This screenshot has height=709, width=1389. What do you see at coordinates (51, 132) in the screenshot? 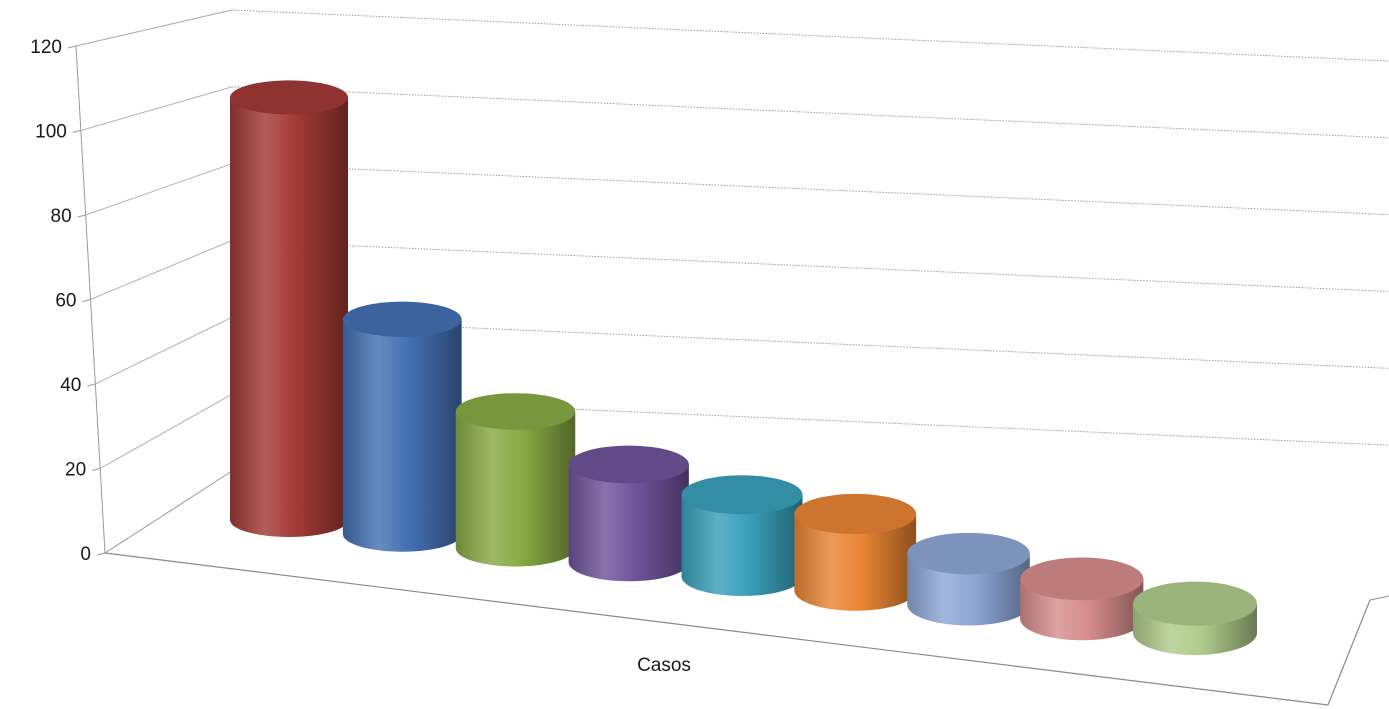
I see `y-tick-label: 100` at bounding box center [51, 132].